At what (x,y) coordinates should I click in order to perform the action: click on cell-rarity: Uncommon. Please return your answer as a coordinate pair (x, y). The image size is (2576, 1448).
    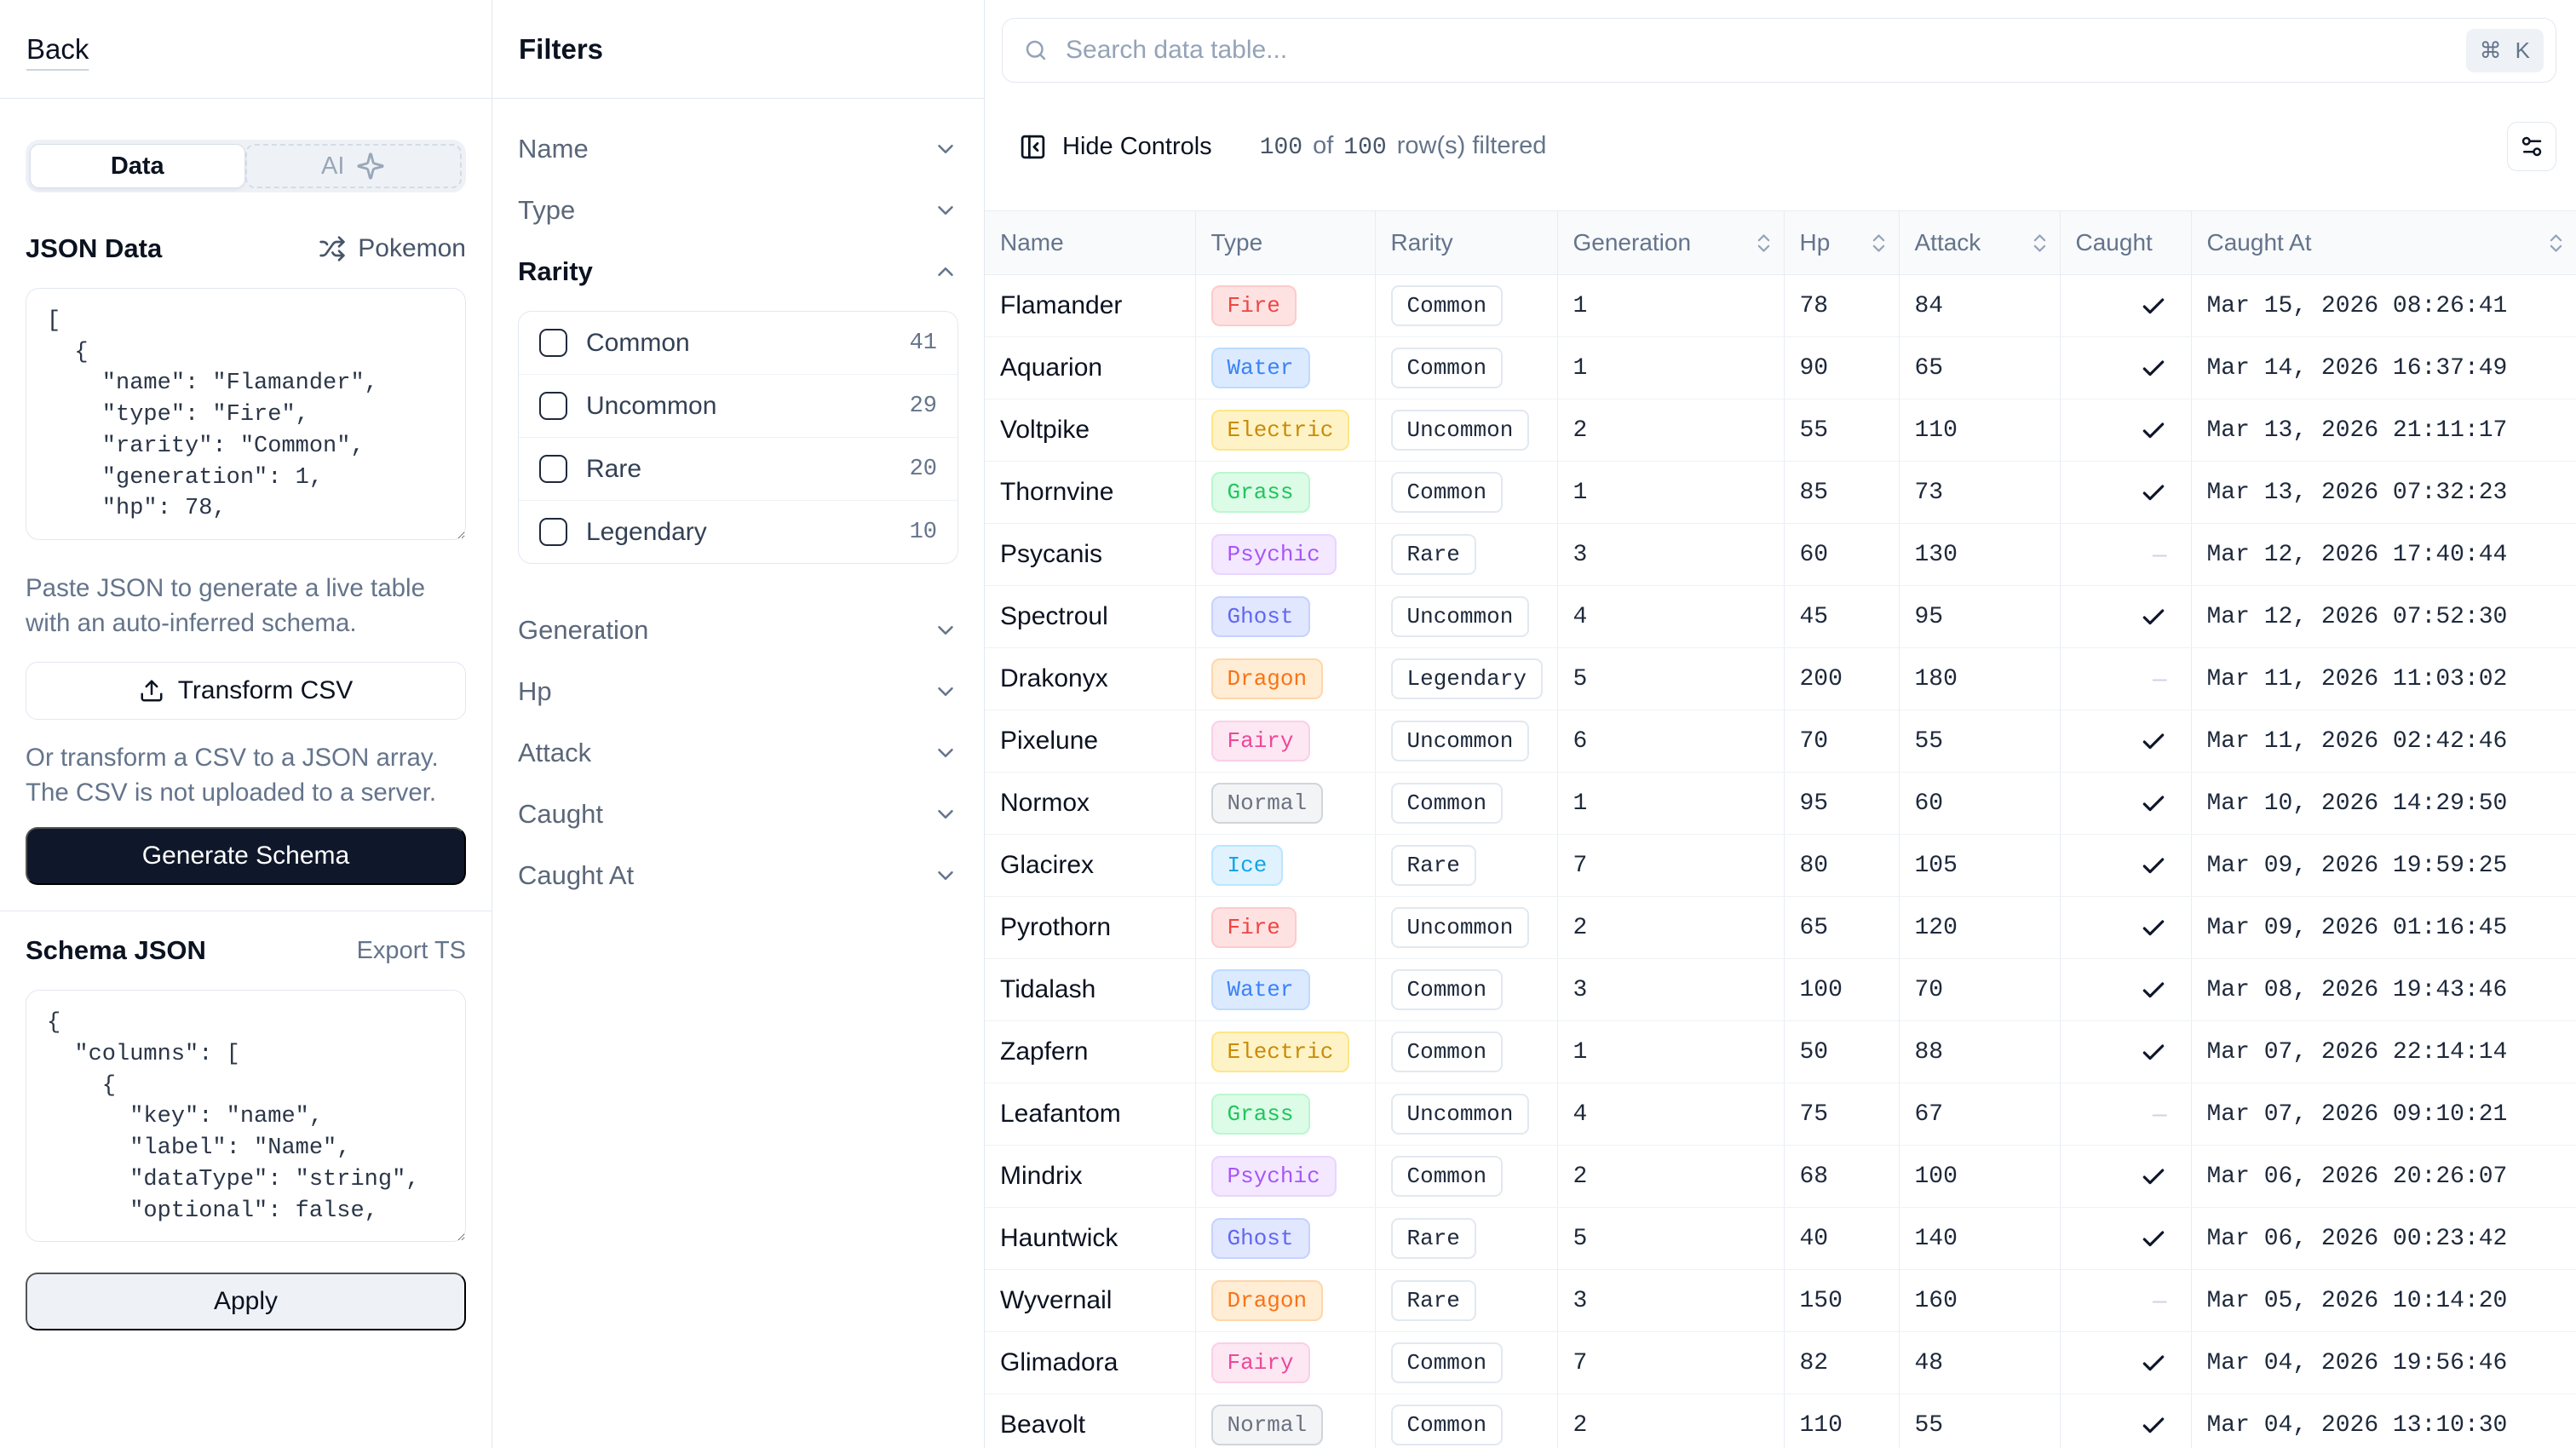
    Looking at the image, I should click on (1467, 616).